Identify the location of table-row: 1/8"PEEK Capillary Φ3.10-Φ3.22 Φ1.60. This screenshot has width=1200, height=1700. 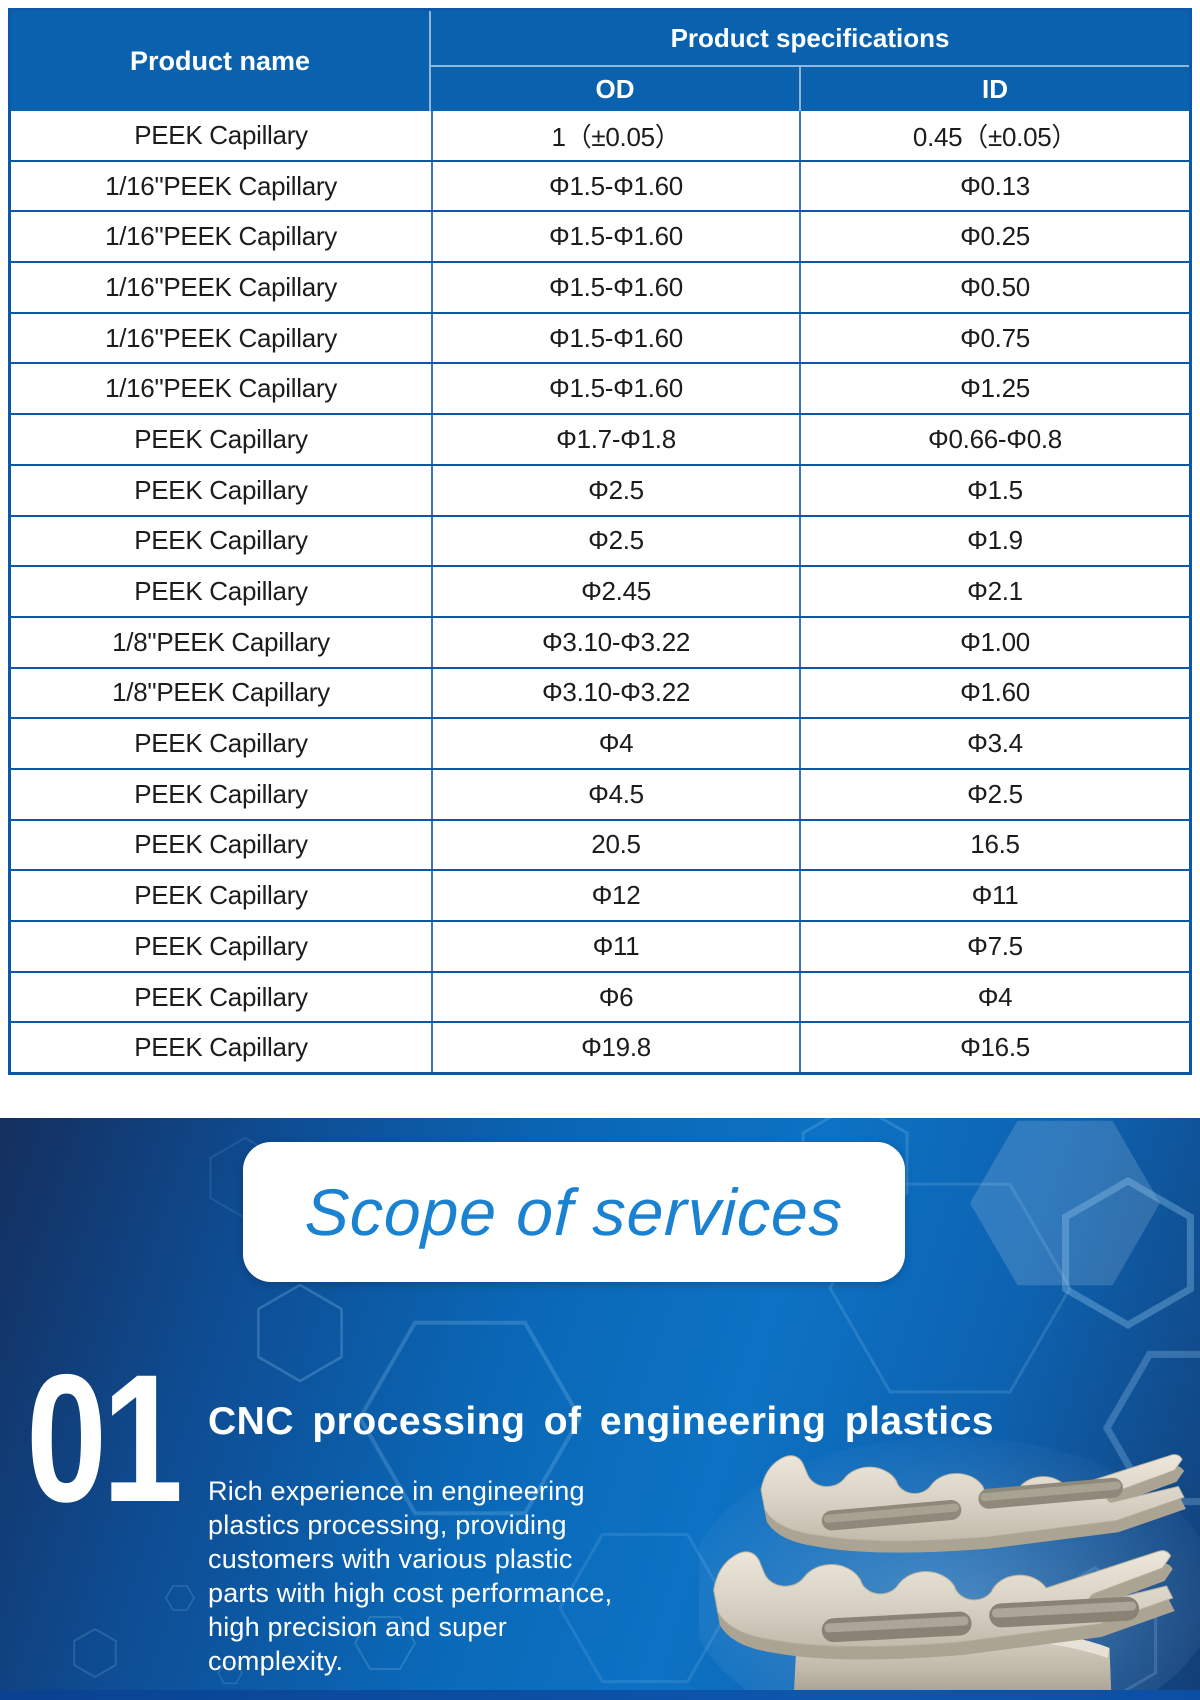
(600, 692).